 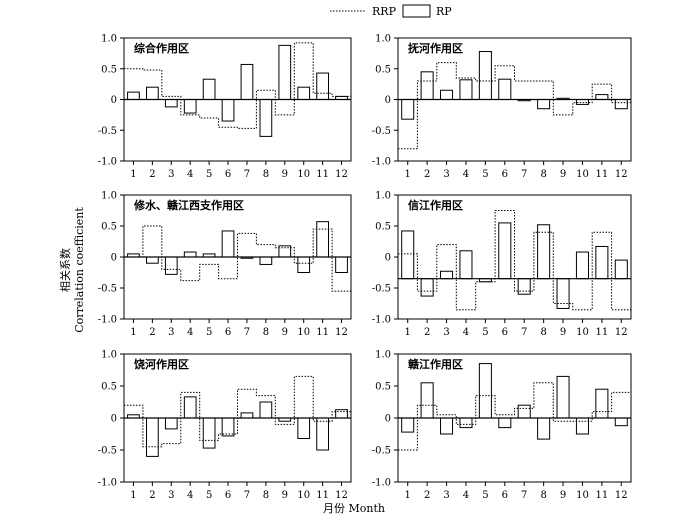 What do you see at coordinates (435, 48) in the screenshot?
I see `panel-title: 抚河作用区` at bounding box center [435, 48].